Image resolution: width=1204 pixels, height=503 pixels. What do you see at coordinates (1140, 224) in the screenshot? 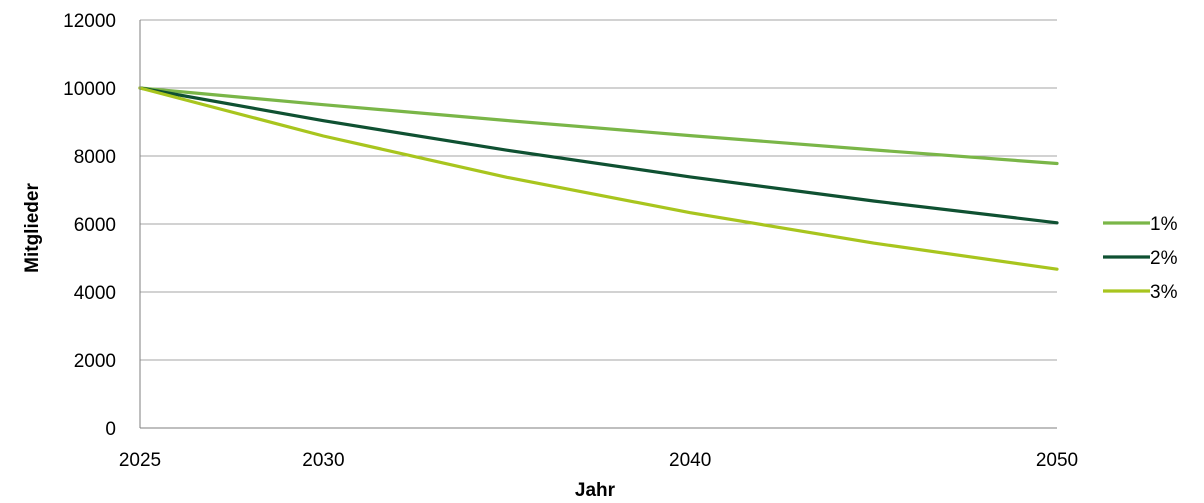
I see `legend-item: 1%` at bounding box center [1140, 224].